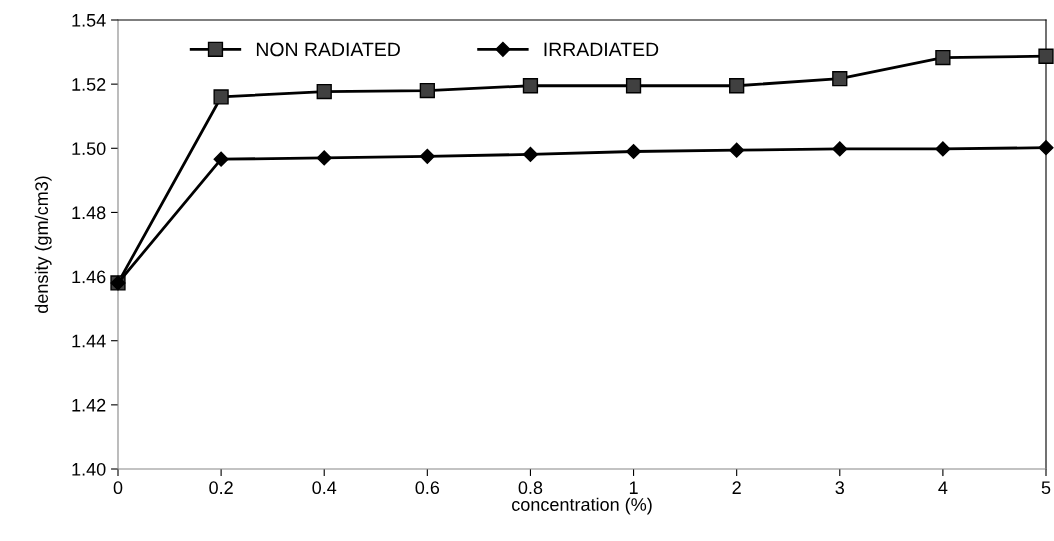 This screenshot has height=541, width=1054. Describe the element at coordinates (736, 487) in the screenshot. I see `x-tick-label: 2` at that location.